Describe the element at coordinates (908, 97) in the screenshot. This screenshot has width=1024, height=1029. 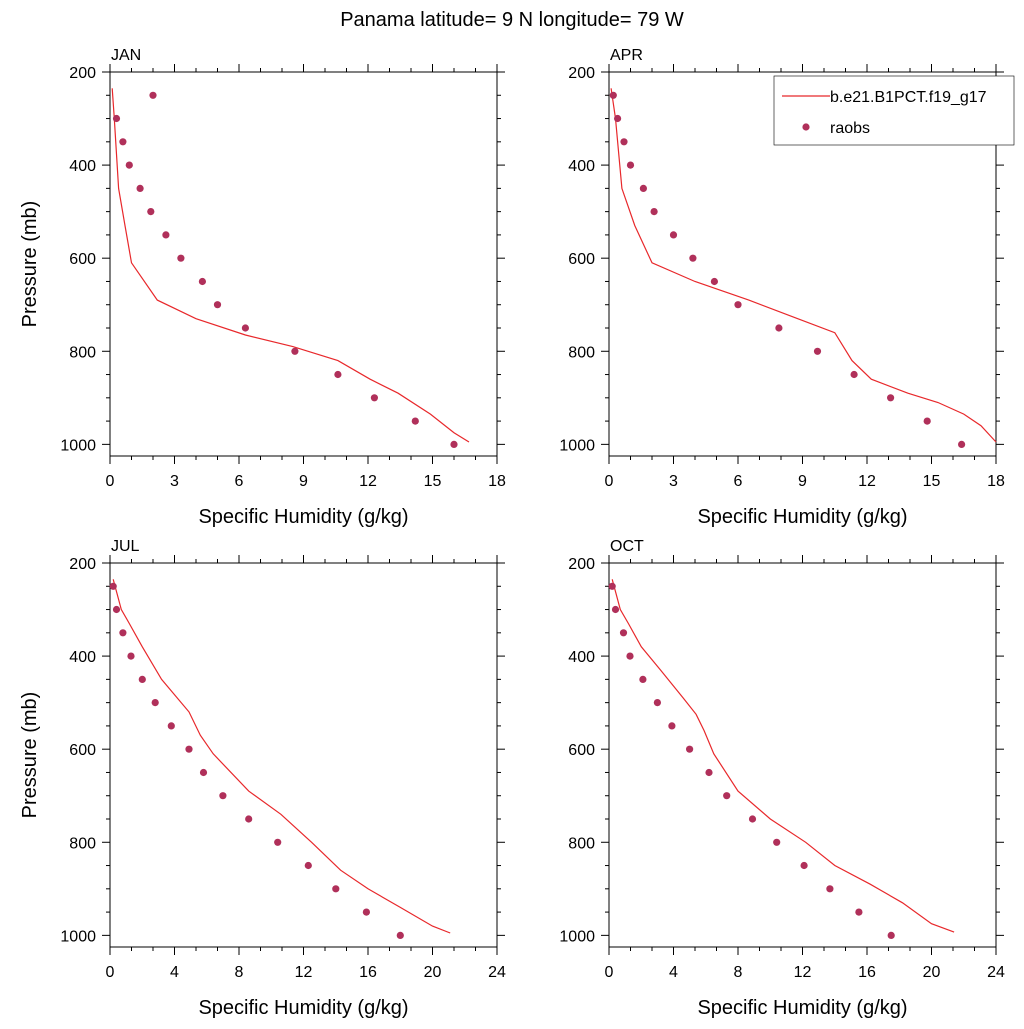
I see `legend-model-label: b.e21.B1PCT.f19_g17` at that location.